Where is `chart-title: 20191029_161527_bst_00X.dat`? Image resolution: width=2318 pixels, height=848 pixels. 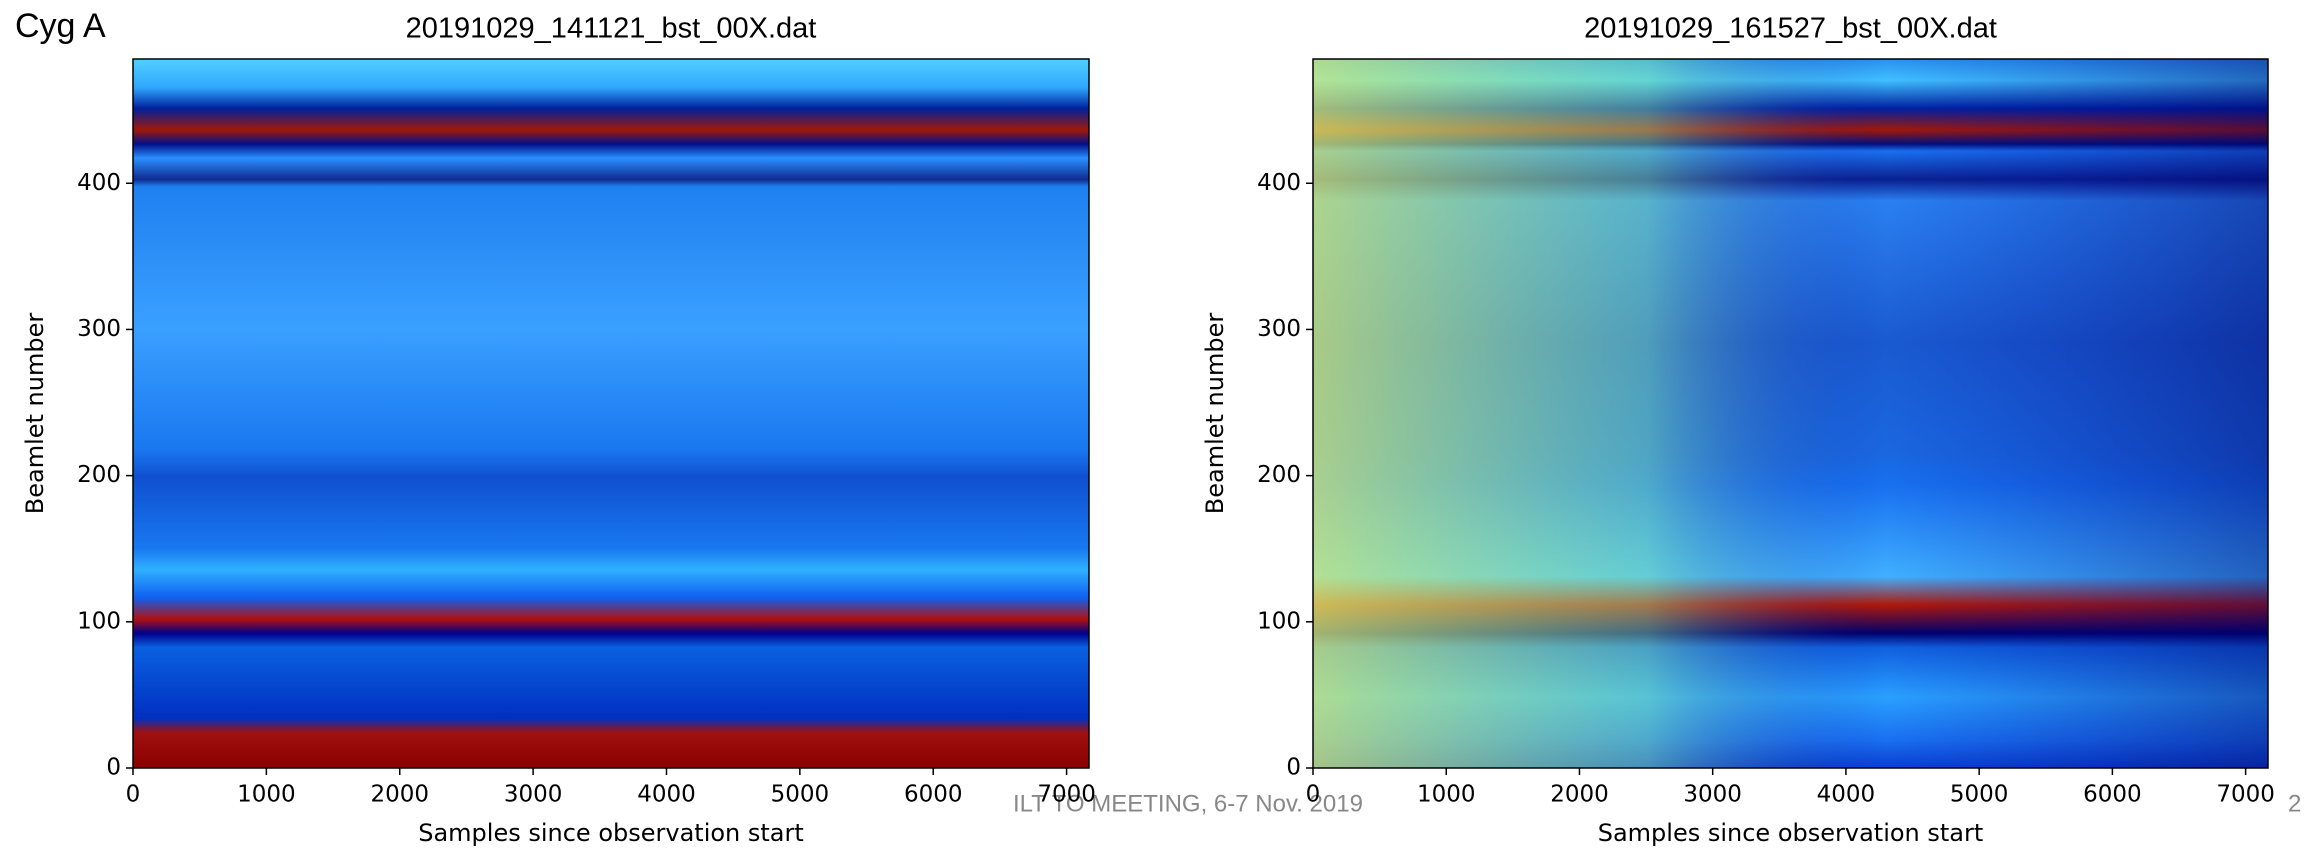
chart-title: 20191029_161527_bst_00X.dat is located at coordinates (1790, 29).